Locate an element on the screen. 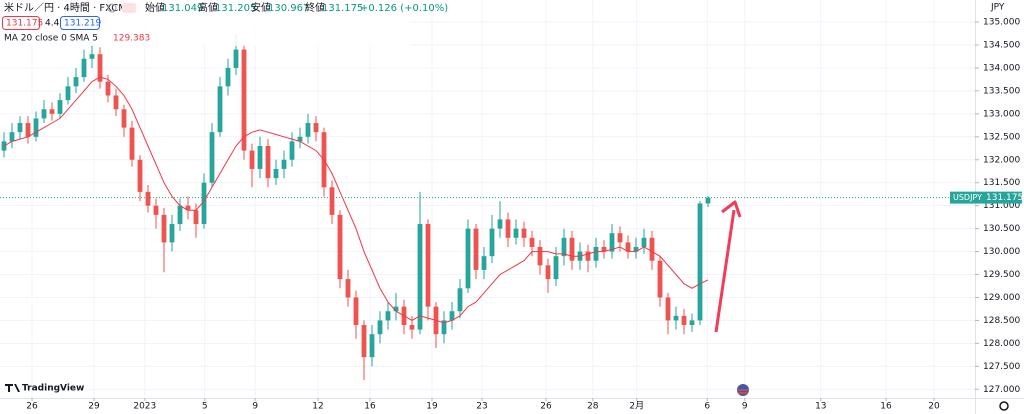  y-tick-label: 128.000 is located at coordinates (1001, 344).